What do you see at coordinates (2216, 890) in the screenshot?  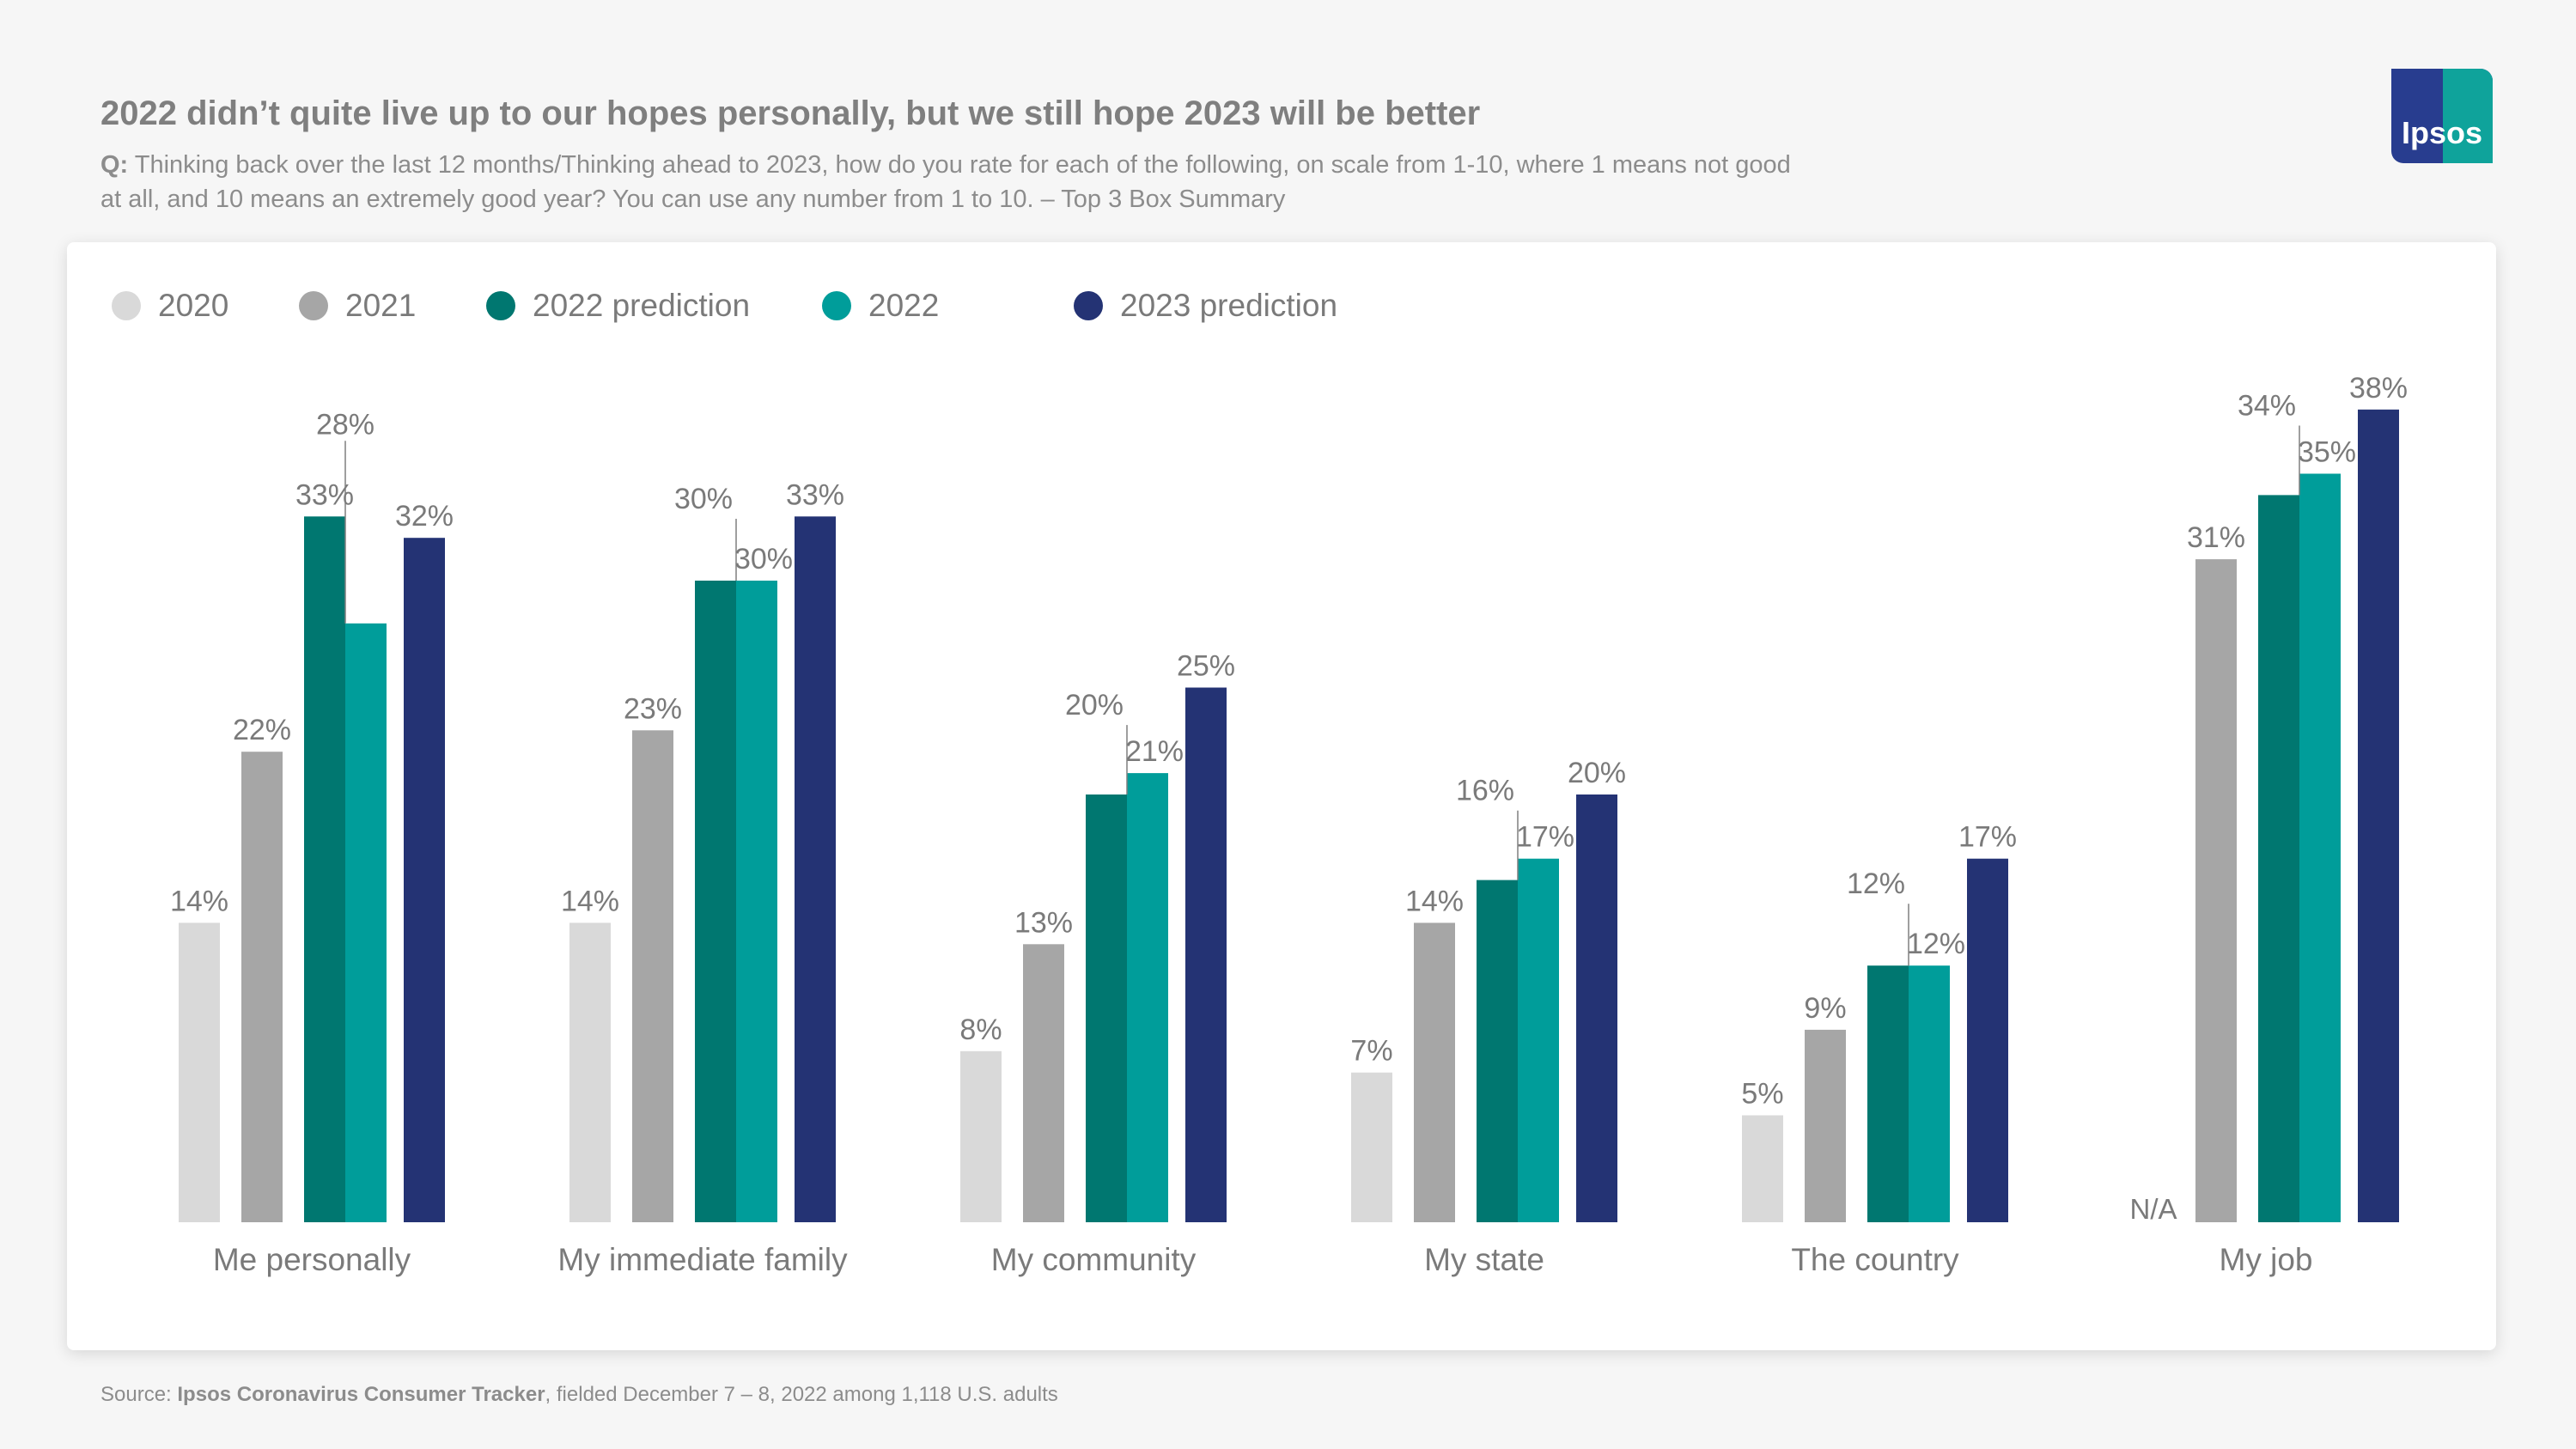 I see `bar-my-job-2021` at bounding box center [2216, 890].